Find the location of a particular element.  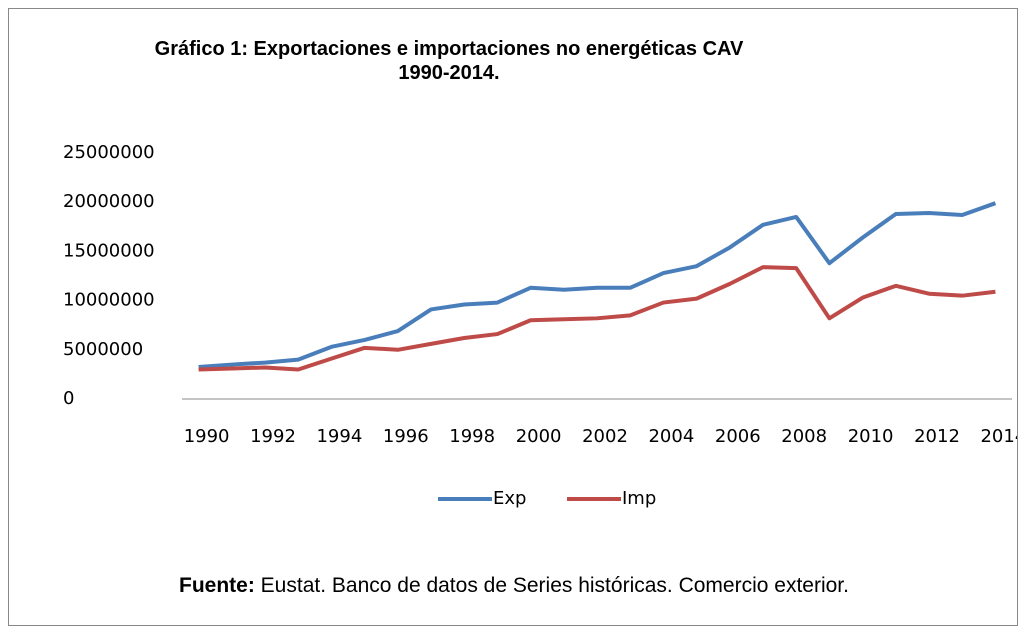

x-tick-label: 1992 is located at coordinates (273, 436).